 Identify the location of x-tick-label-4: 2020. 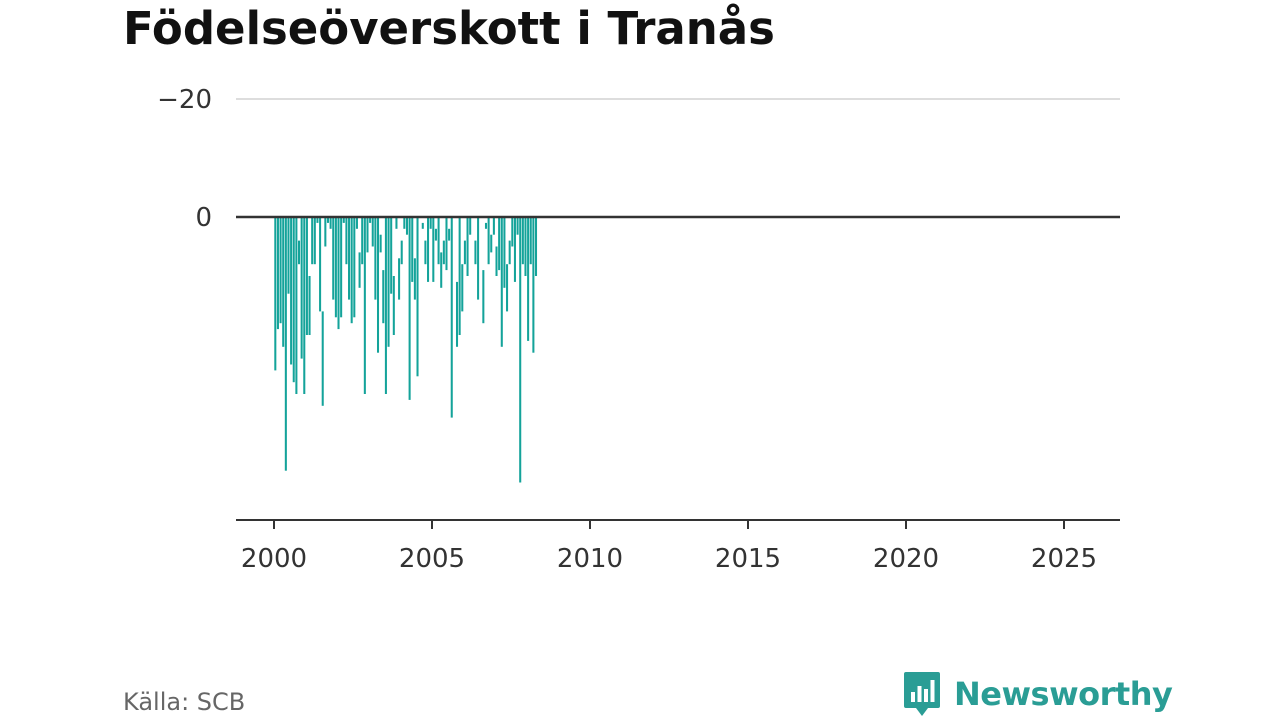
(906, 559).